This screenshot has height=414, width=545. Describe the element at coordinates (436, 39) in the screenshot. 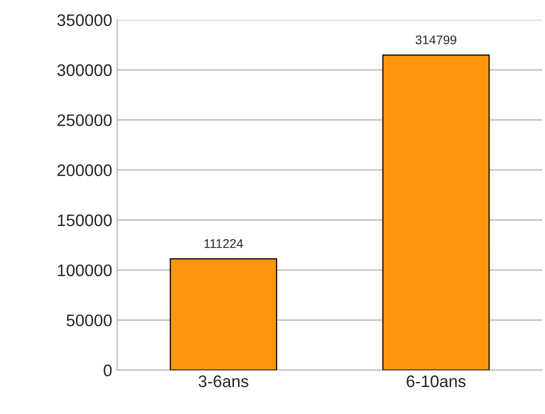

I see `data-label: 314799` at that location.